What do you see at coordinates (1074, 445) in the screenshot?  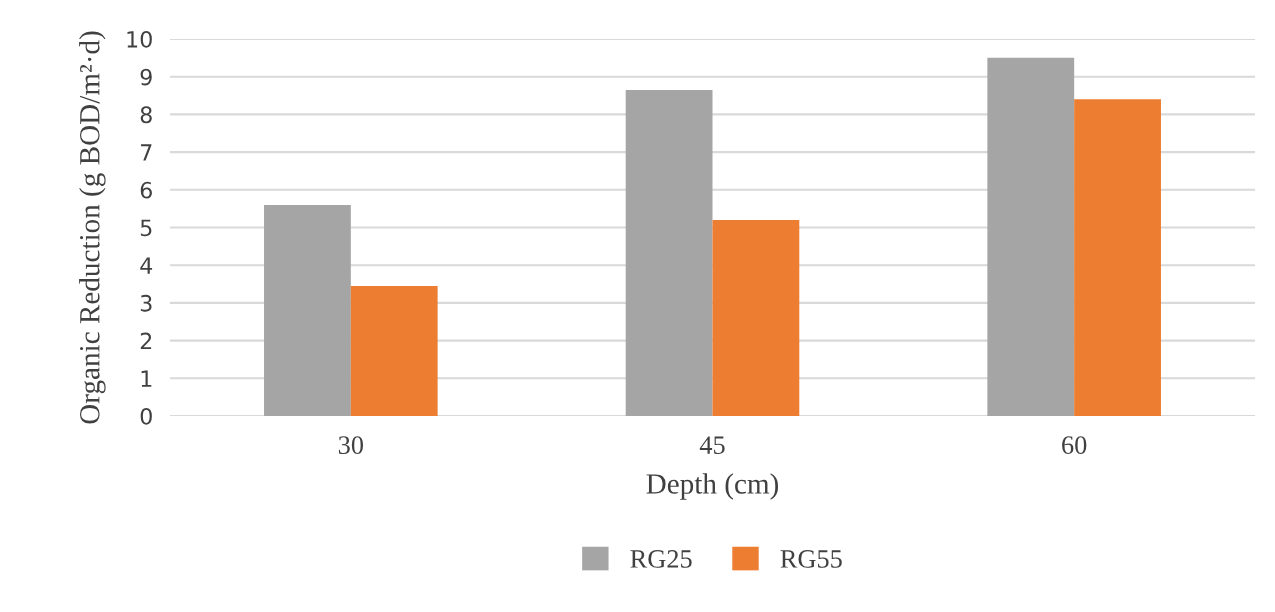 I see `x-tick-label: 60` at bounding box center [1074, 445].